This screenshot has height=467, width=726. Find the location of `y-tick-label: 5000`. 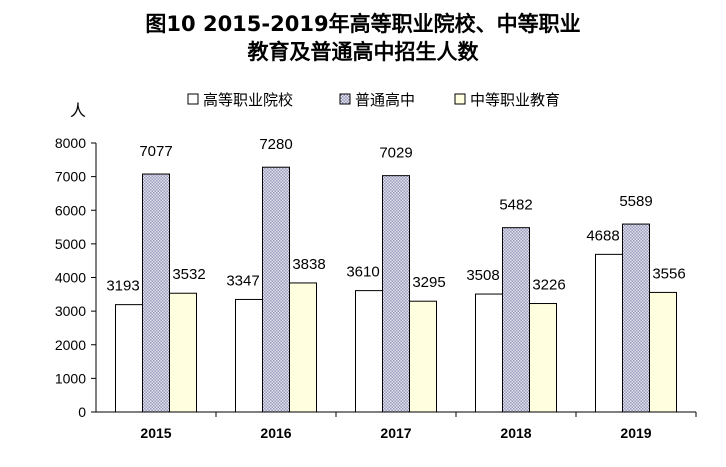

y-tick-label: 5000 is located at coordinates (70, 244).